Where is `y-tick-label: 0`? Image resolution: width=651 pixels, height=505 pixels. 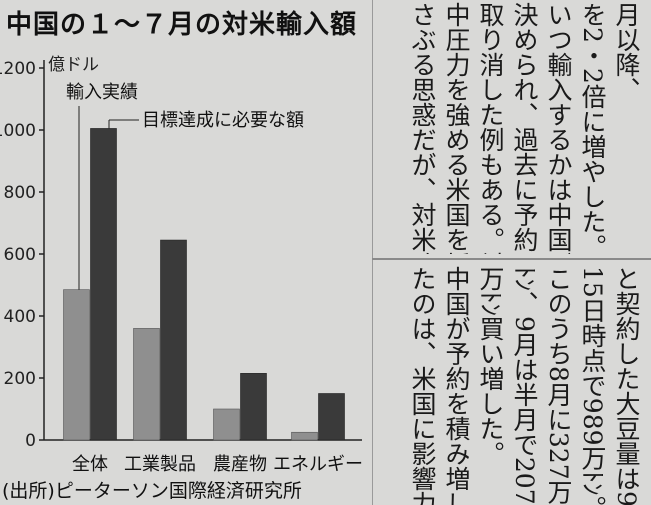 y-tick-label: 0 is located at coordinates (30, 441).